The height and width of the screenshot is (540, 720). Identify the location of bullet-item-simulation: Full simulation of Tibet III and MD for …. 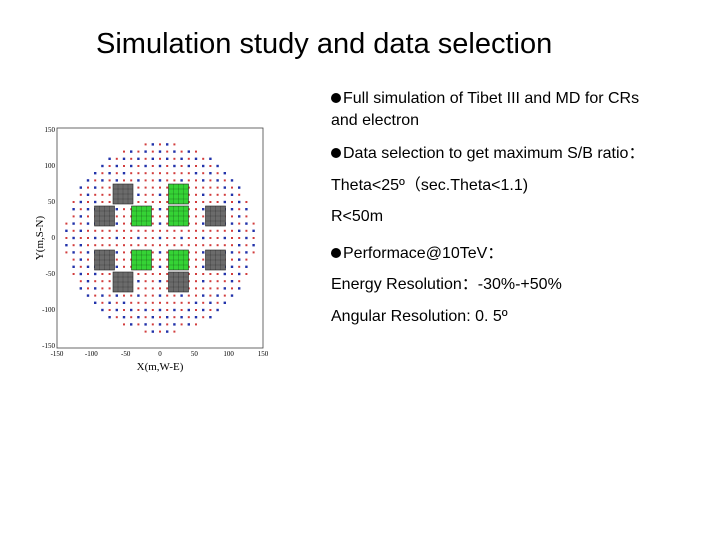
(523, 110).